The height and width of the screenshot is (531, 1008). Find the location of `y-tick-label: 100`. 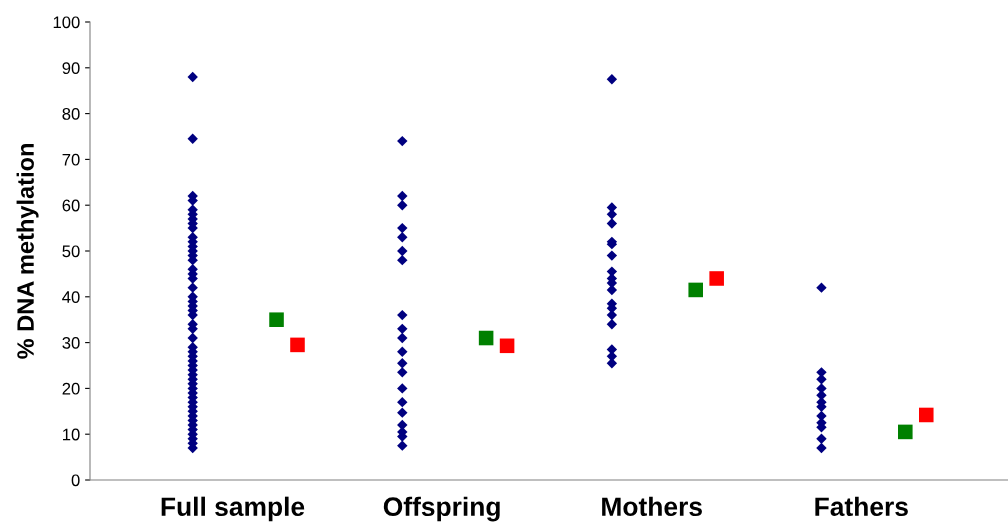

y-tick-label: 100 is located at coordinates (66, 22).